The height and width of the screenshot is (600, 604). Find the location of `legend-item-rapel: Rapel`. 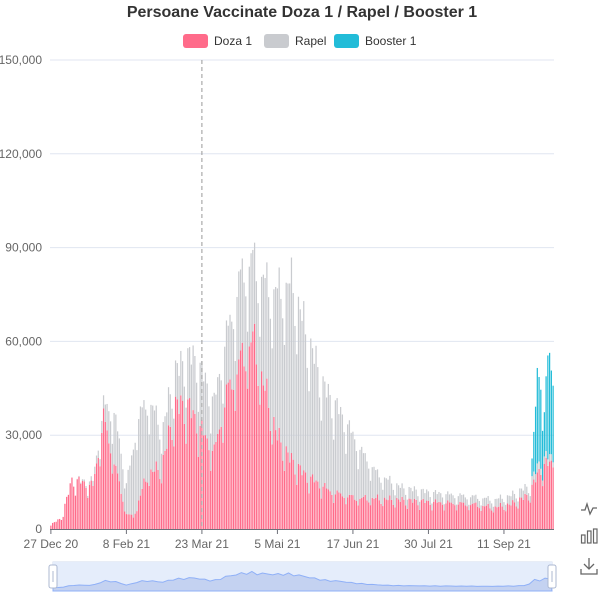

legend-item-rapel: Rapel is located at coordinates (295, 41).